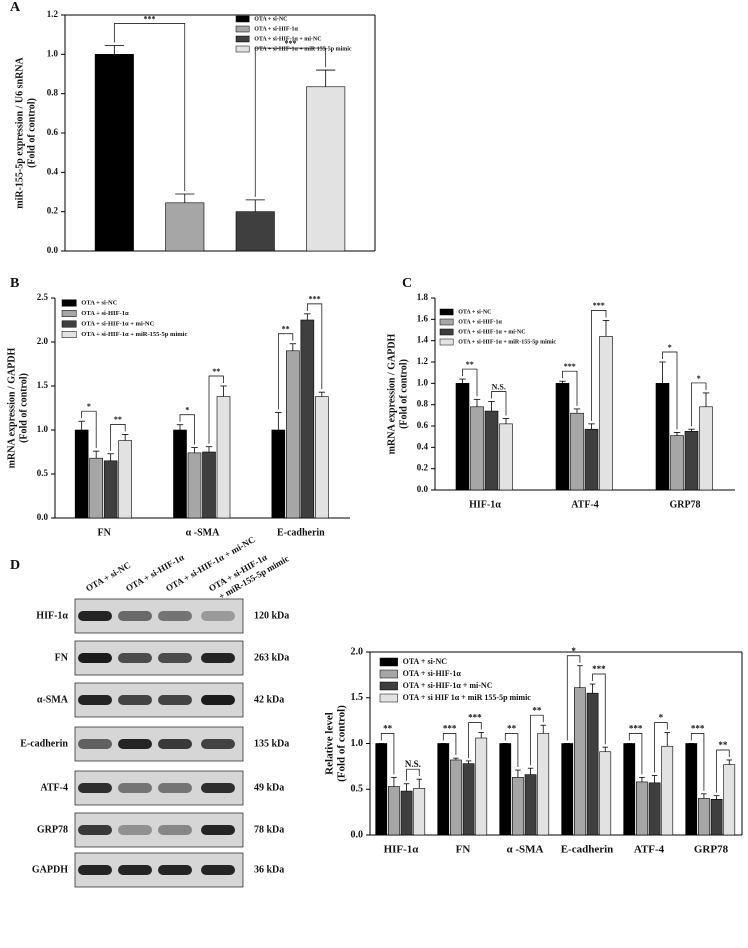  I want to click on kda-label: 78 kDa, so click(269, 829).